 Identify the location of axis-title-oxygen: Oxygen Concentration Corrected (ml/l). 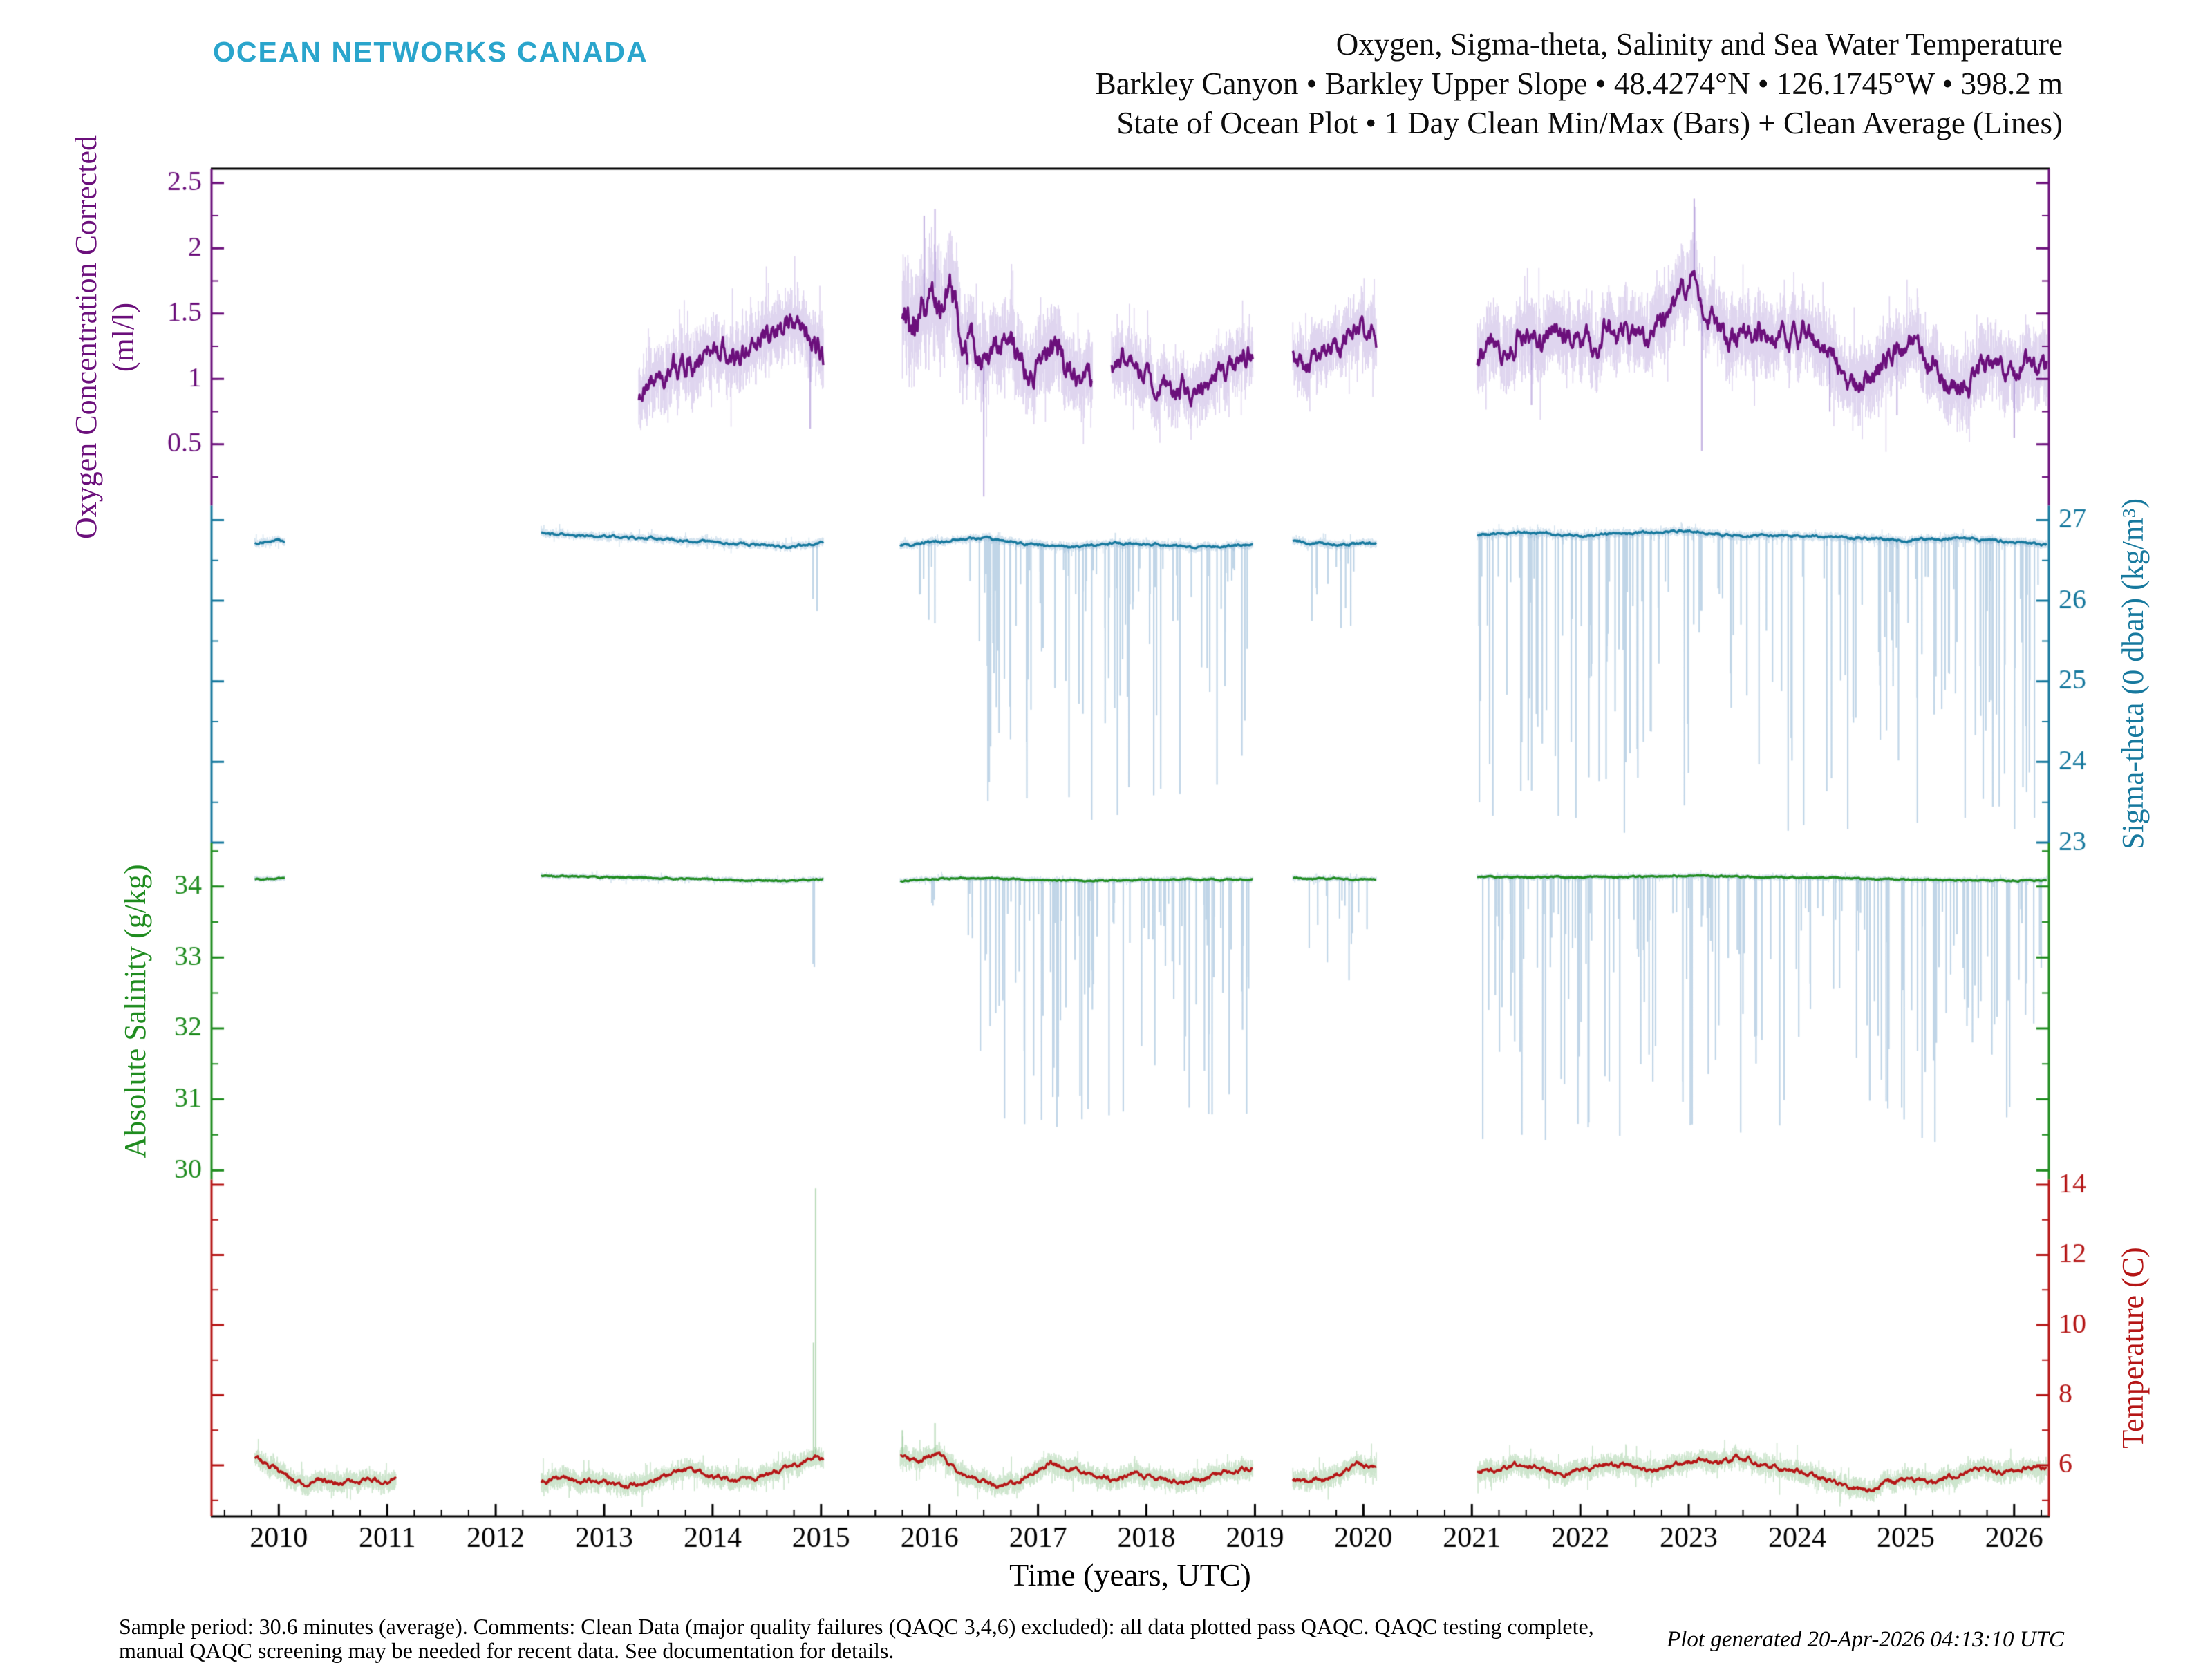
(105, 337).